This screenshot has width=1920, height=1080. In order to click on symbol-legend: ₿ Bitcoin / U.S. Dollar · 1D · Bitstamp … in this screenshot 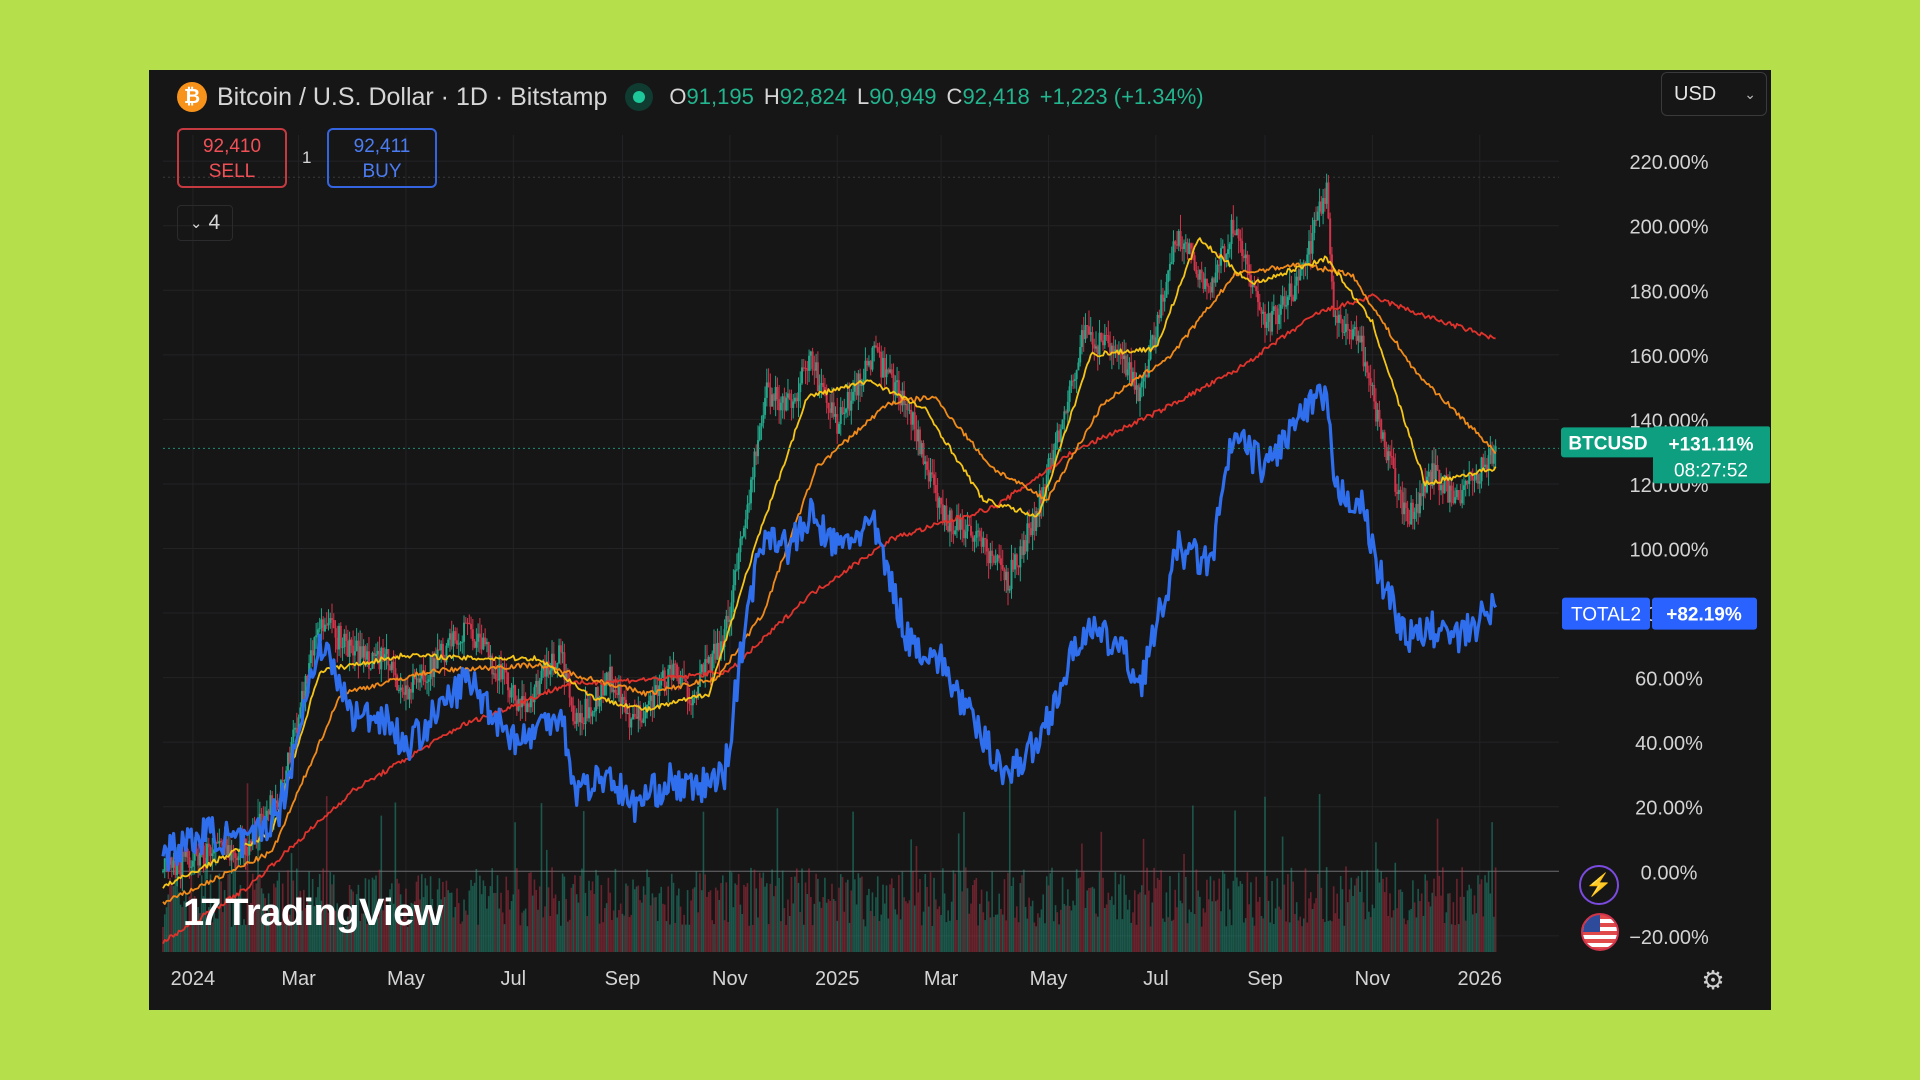, I will do `click(690, 97)`.